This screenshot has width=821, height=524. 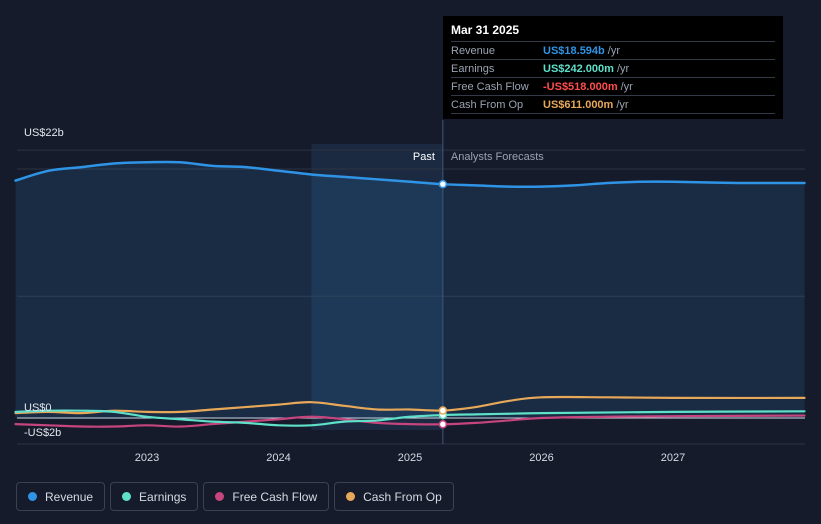 I want to click on marker-cfo, so click(x=443, y=410).